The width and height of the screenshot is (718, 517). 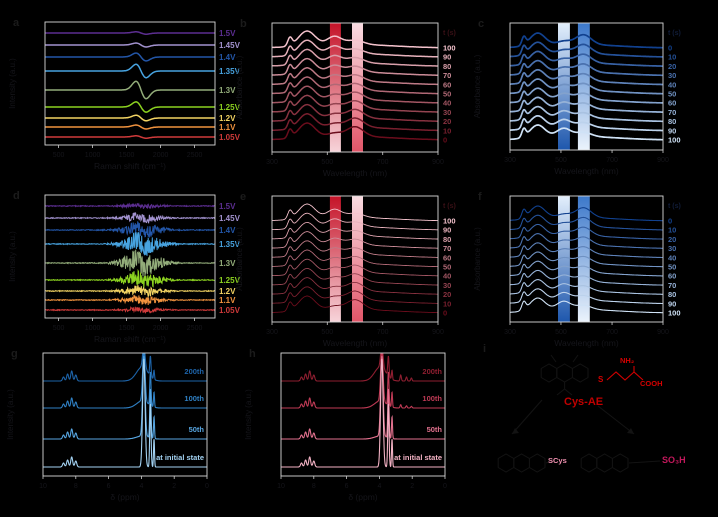 I want to click on voltage-label: 1.35V, so click(x=230, y=244).